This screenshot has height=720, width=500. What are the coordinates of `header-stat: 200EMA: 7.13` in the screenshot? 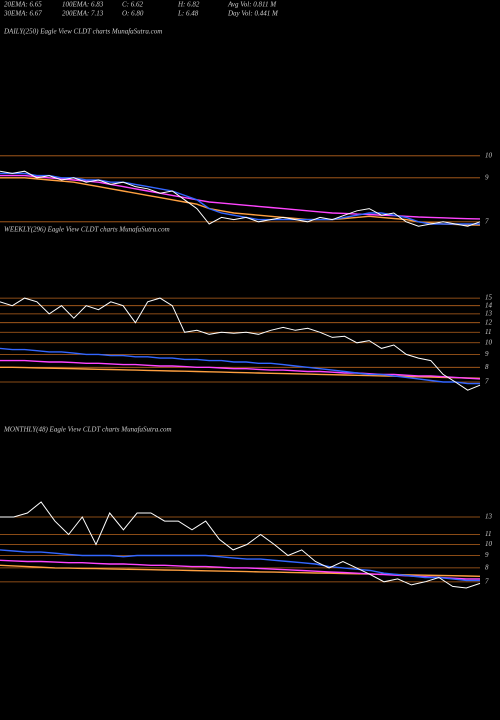 It's located at (83, 14).